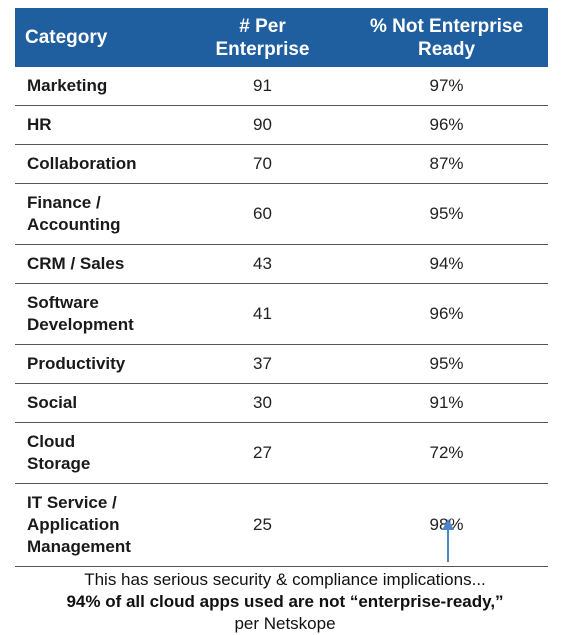  What do you see at coordinates (97, 453) in the screenshot?
I see `category-cell: Cloud Storage` at bounding box center [97, 453].